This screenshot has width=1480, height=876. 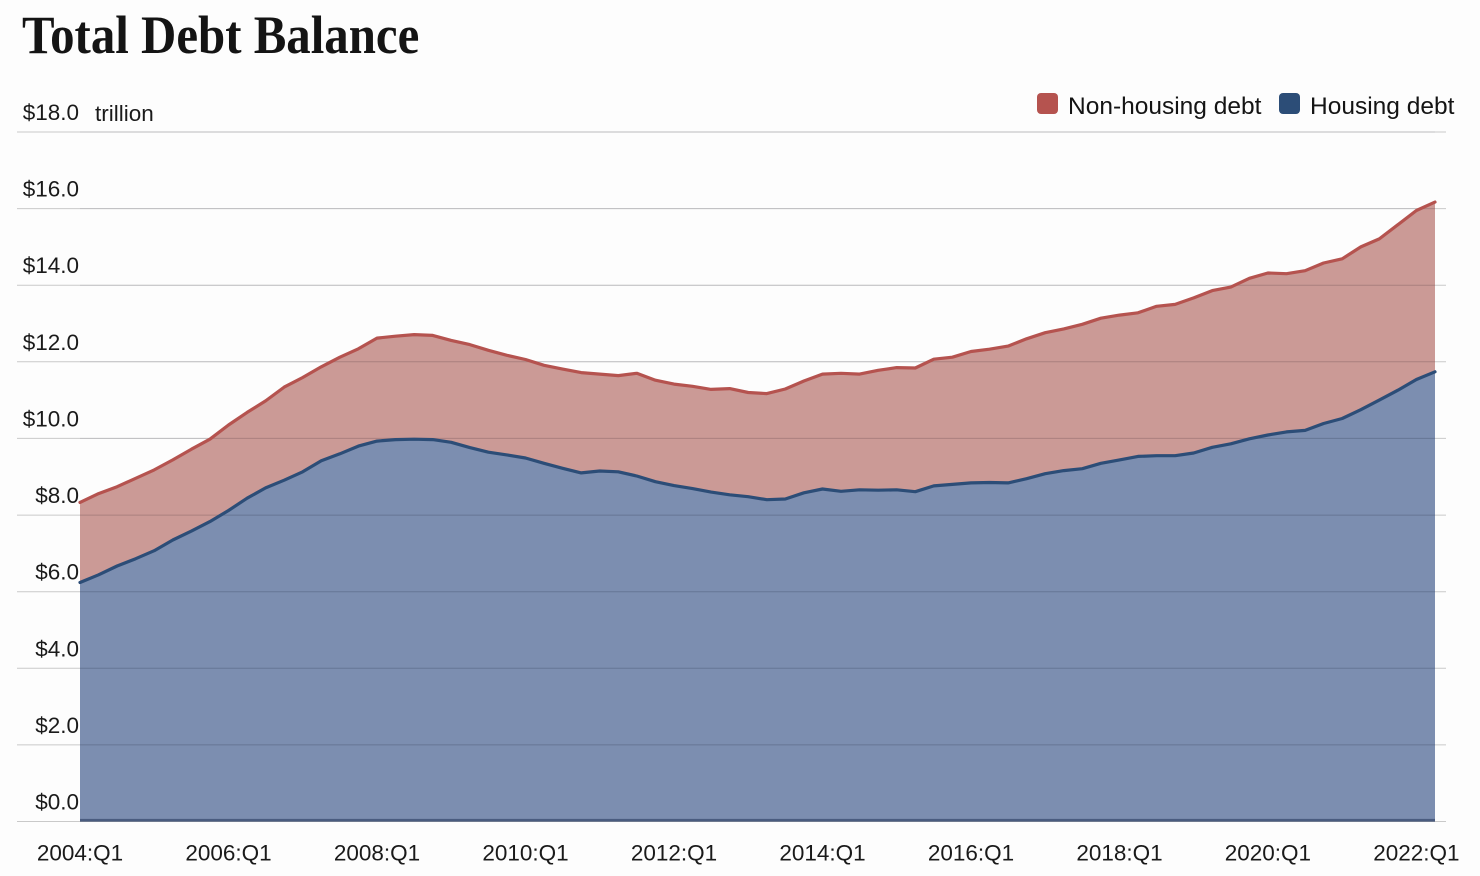 What do you see at coordinates (674, 853) in the screenshot?
I see `svg-text: 2012:Q1` at bounding box center [674, 853].